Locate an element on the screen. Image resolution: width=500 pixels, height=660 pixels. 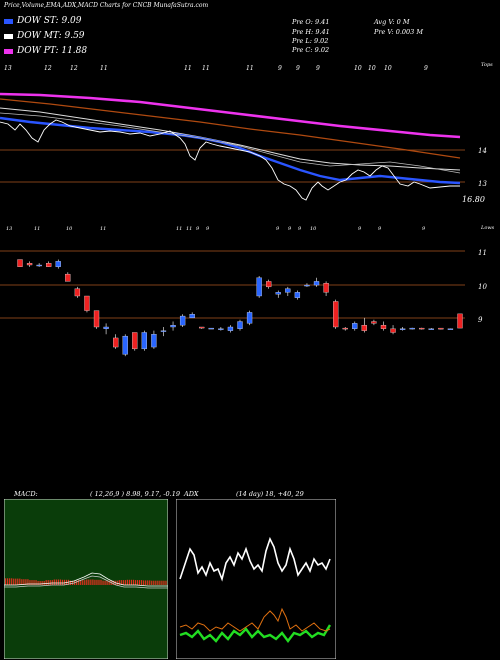
adx-line is located at coordinates (255, 559).